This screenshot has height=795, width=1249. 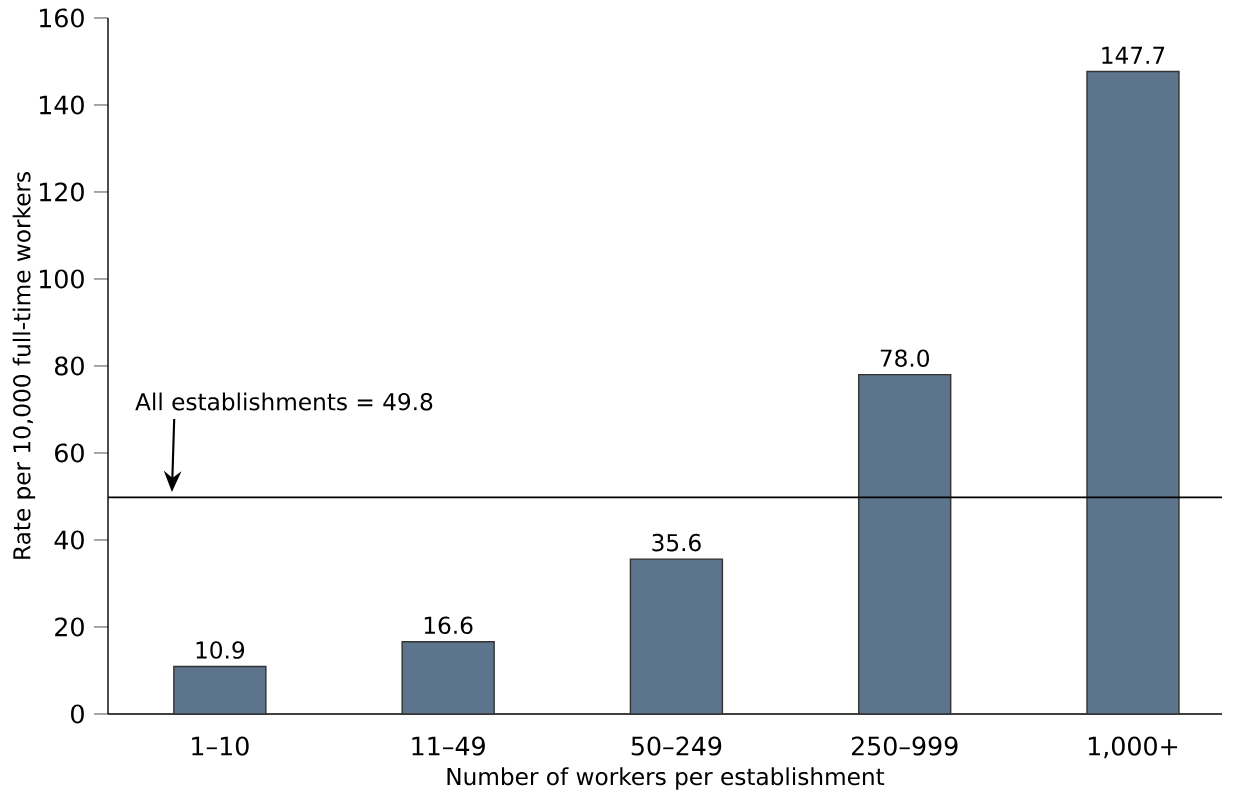 I want to click on y-tick-label: 80, so click(x=69, y=366).